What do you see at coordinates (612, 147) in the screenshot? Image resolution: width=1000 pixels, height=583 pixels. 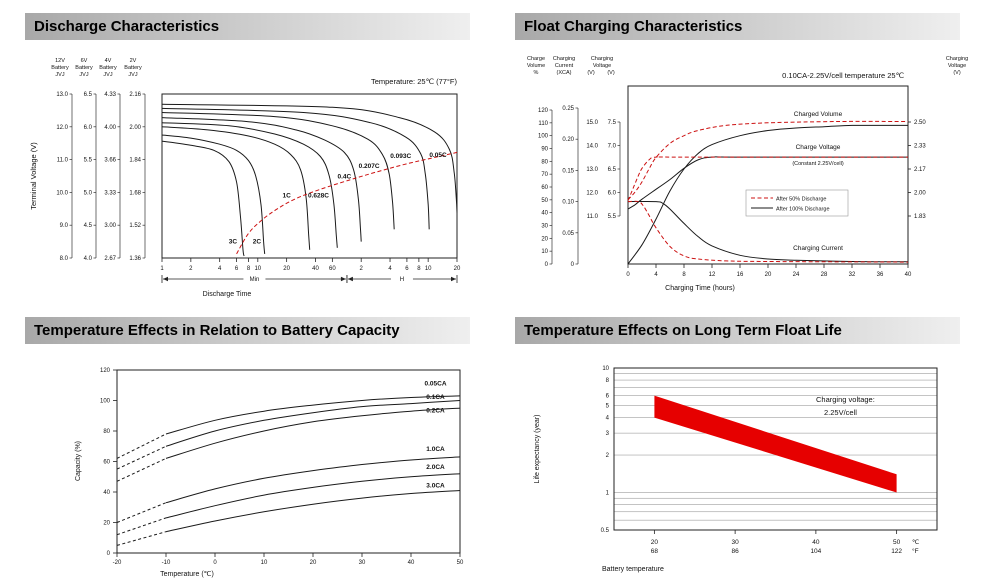 I see `svg-text: 7.0` at bounding box center [612, 147].